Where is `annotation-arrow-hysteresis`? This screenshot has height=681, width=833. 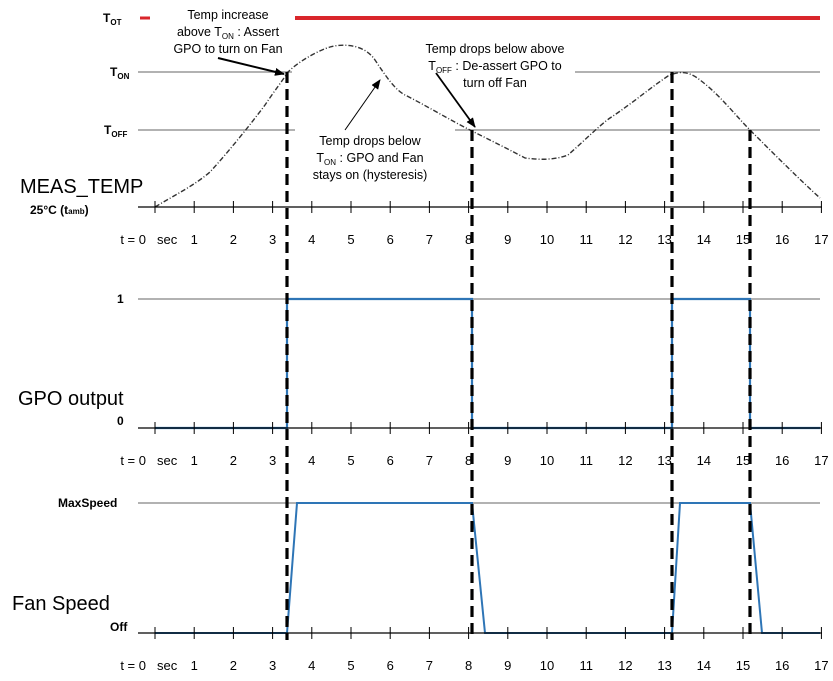 annotation-arrow-hysteresis is located at coordinates (362, 105).